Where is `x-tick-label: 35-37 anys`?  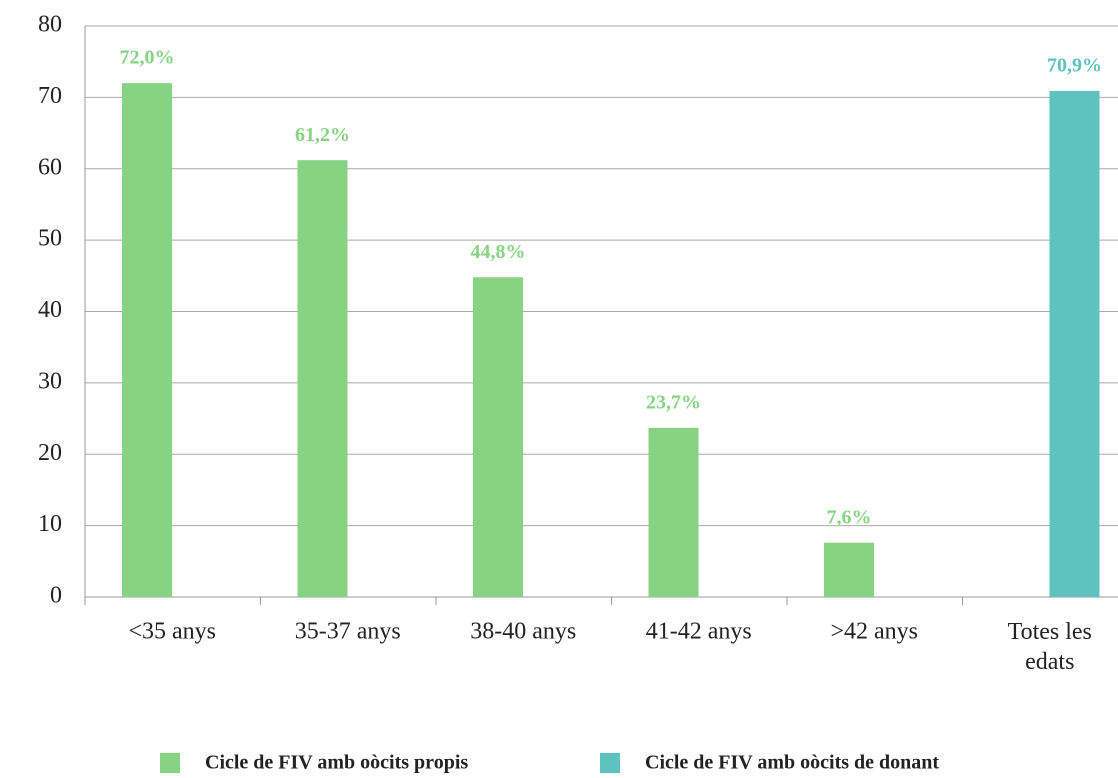 x-tick-label: 35-37 anys is located at coordinates (348, 632).